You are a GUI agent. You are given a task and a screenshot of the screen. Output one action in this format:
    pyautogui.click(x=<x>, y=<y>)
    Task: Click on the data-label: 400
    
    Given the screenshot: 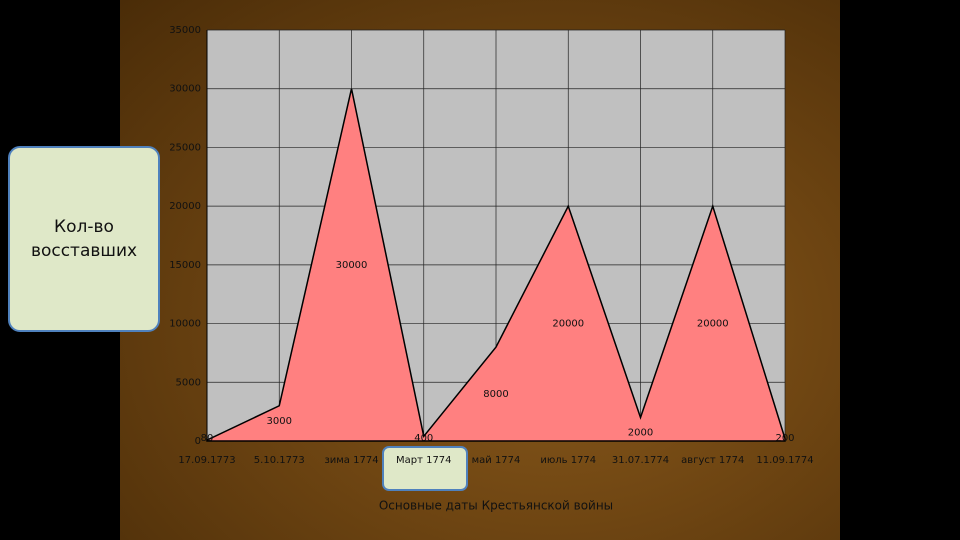 What is the action you would take?
    pyautogui.click(x=423, y=438)
    